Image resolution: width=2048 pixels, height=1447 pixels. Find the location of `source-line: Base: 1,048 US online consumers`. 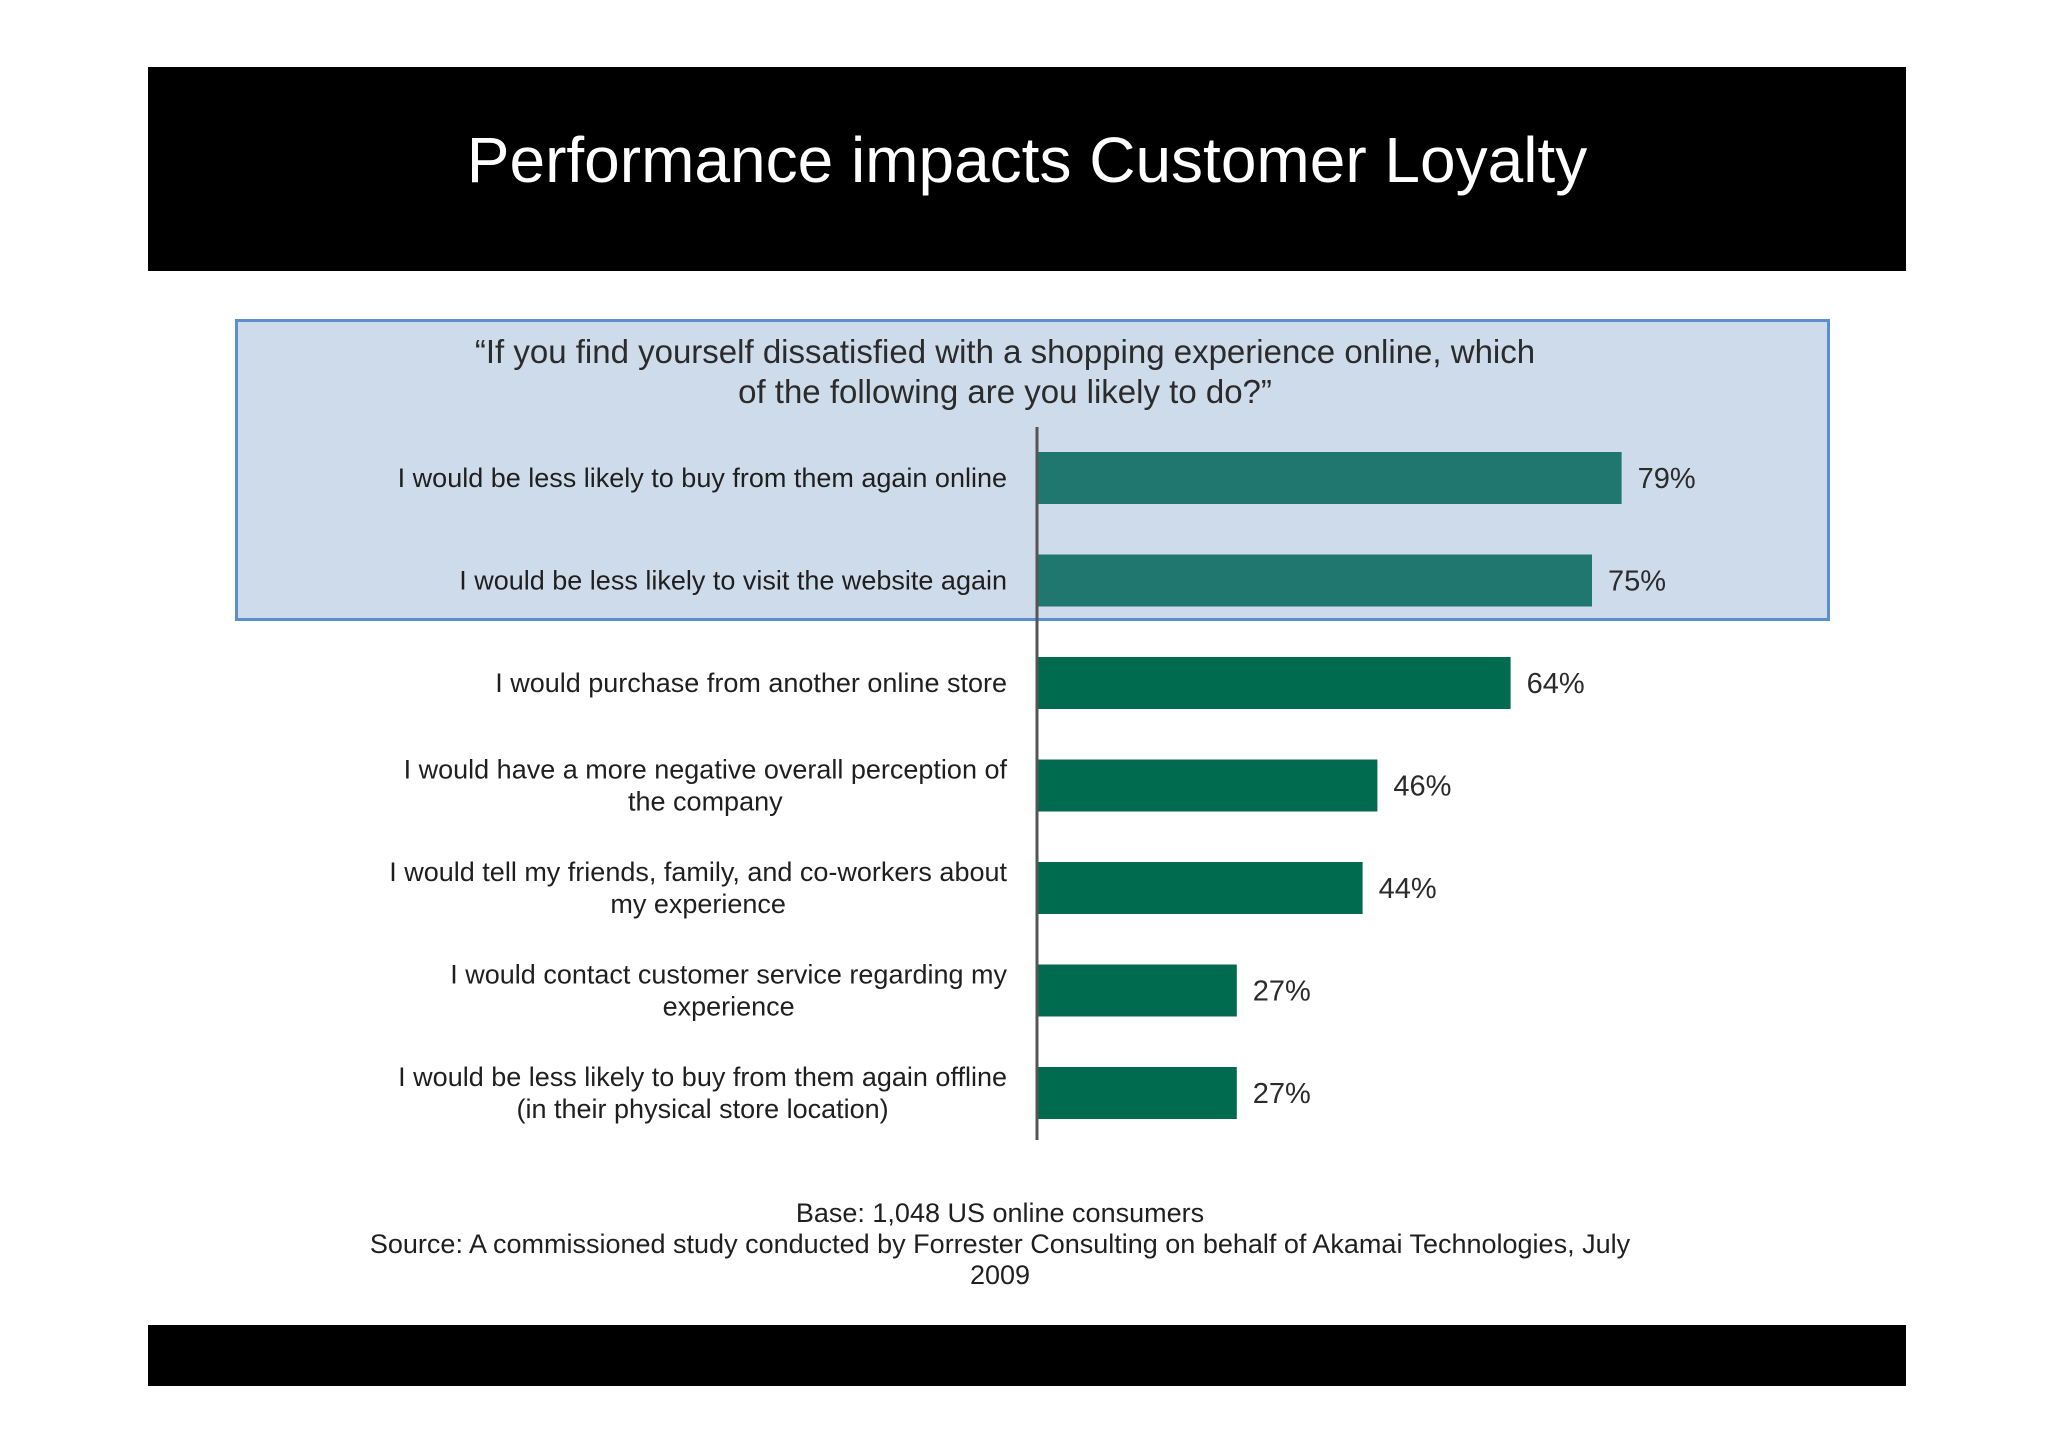

source-line: Base: 1,048 US online consumers is located at coordinates (1000, 1213).